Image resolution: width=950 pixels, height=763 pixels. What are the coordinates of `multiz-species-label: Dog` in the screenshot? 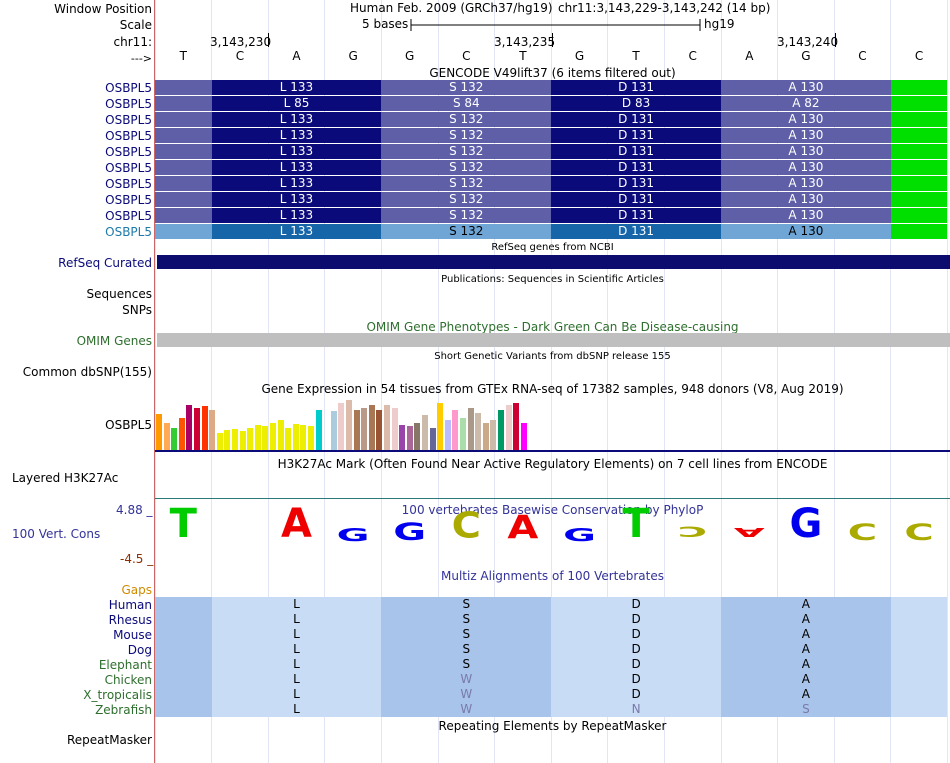 It's located at (139, 650).